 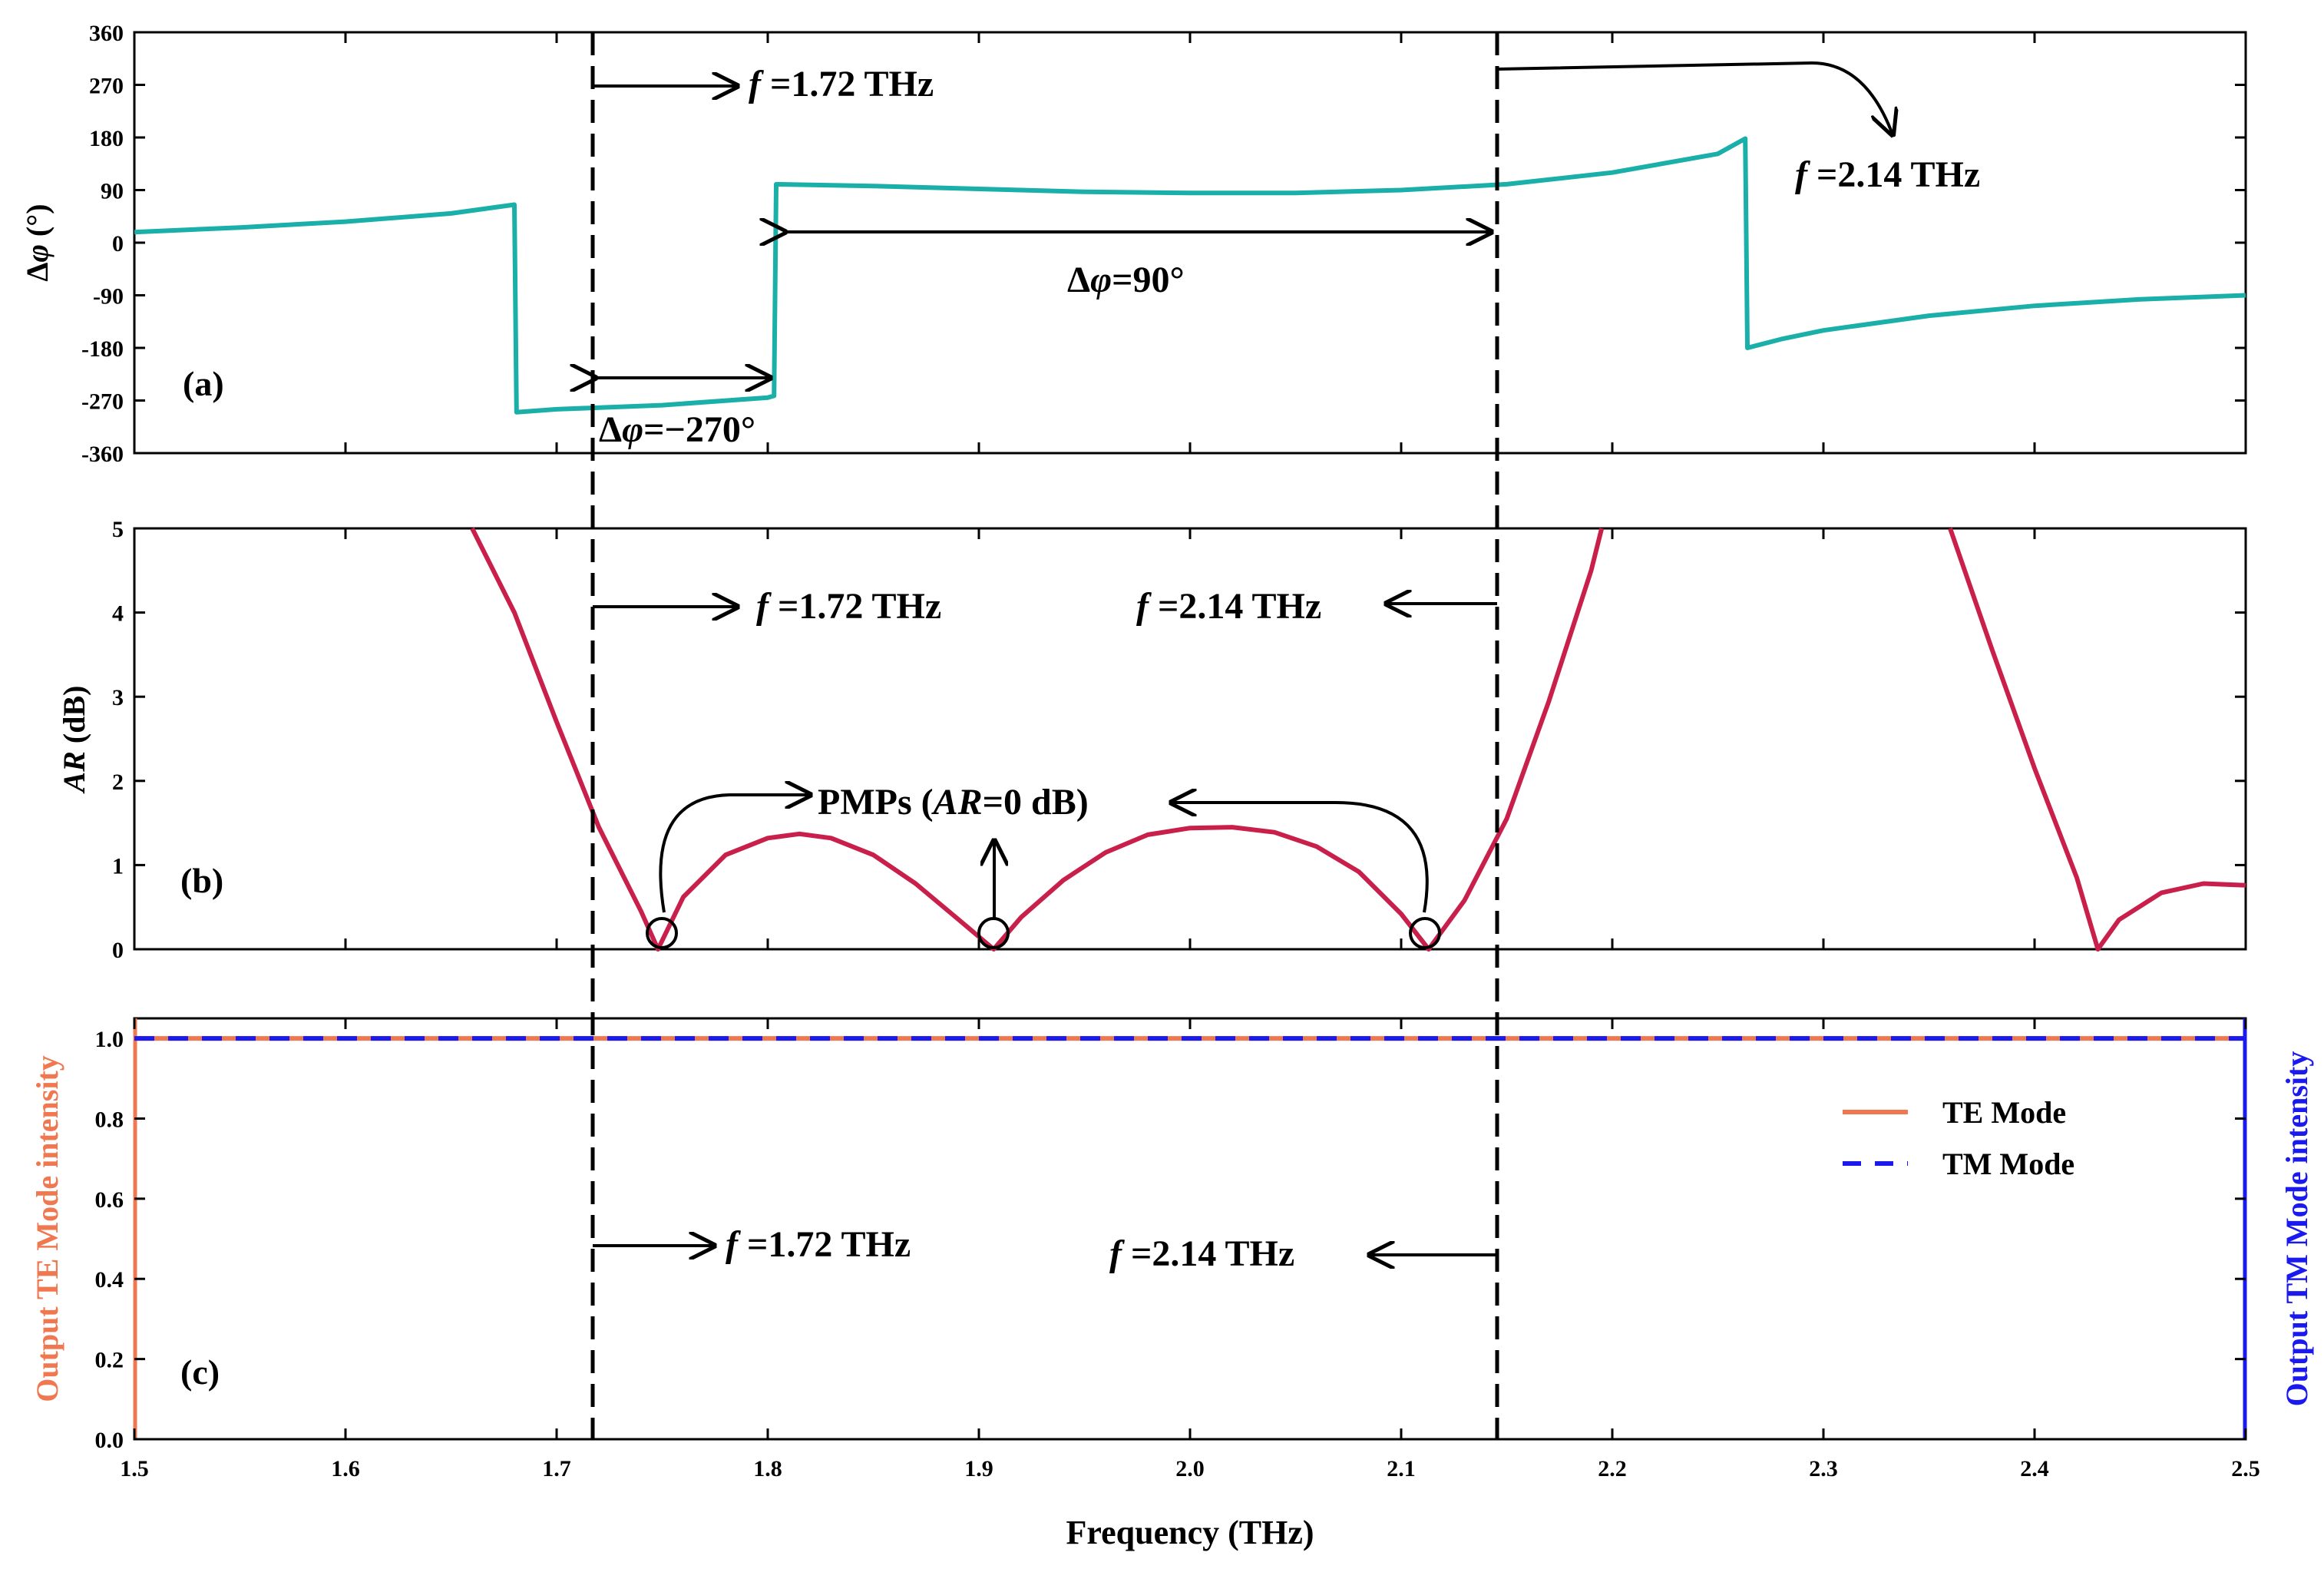 What do you see at coordinates (677, 429) in the screenshot?
I see `annot-a-270deg: Δφ=−270°` at bounding box center [677, 429].